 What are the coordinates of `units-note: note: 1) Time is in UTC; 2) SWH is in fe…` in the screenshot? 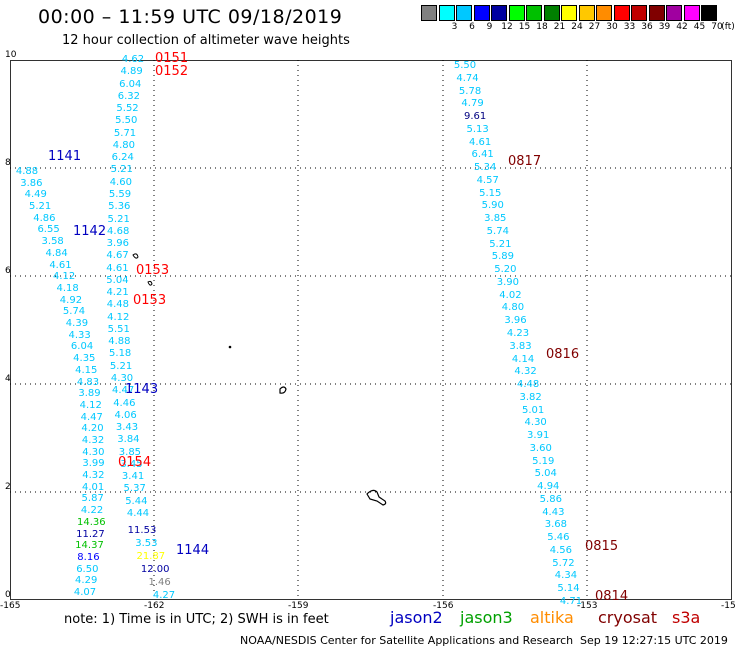 It's located at (196, 619).